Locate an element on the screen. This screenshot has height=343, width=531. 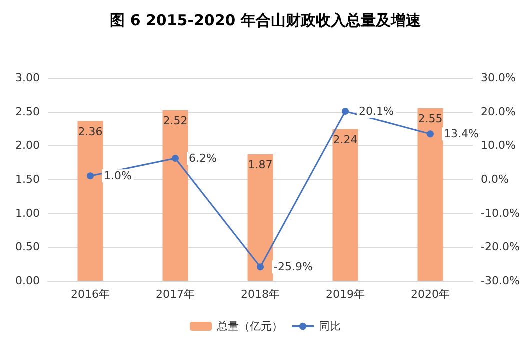
data-label: 20.1% is located at coordinates (376, 111).